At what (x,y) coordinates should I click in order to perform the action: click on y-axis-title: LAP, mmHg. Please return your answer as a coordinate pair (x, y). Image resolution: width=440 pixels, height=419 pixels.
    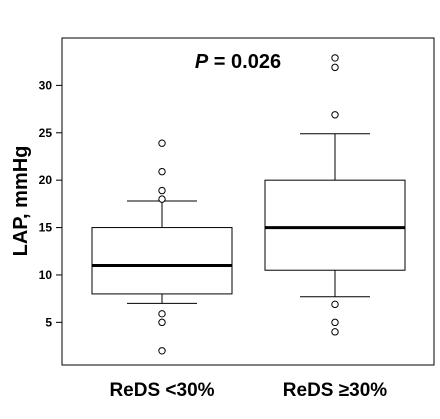
    Looking at the image, I should click on (21, 201).